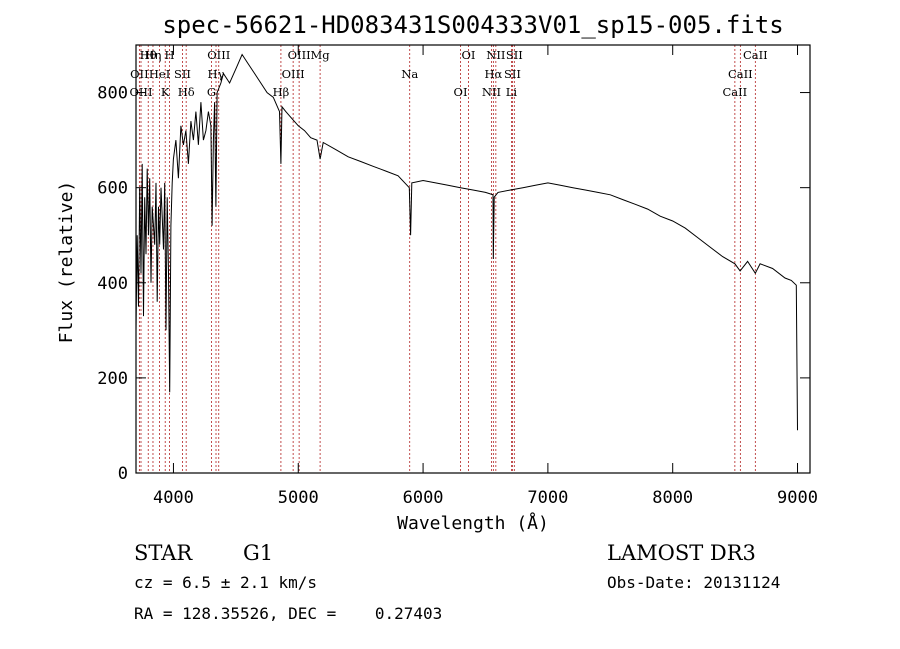 The image size is (900, 649). Describe the element at coordinates (173, 498) in the screenshot. I see `x-tick-label: 4000` at that location.